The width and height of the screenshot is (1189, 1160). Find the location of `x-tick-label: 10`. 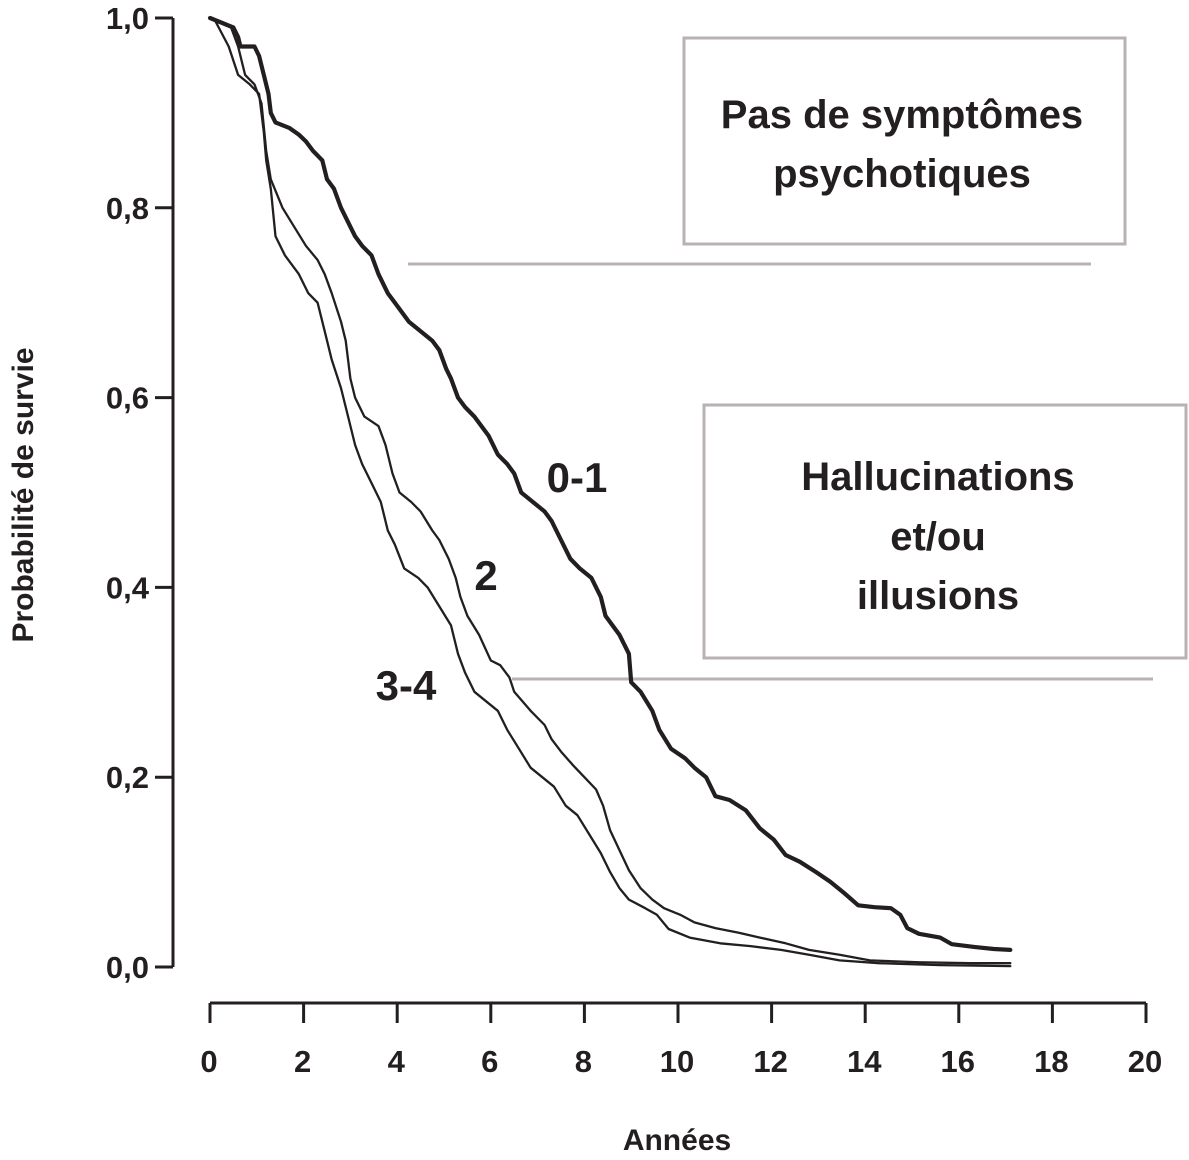

x-tick-label: 10 is located at coordinates (677, 1061).